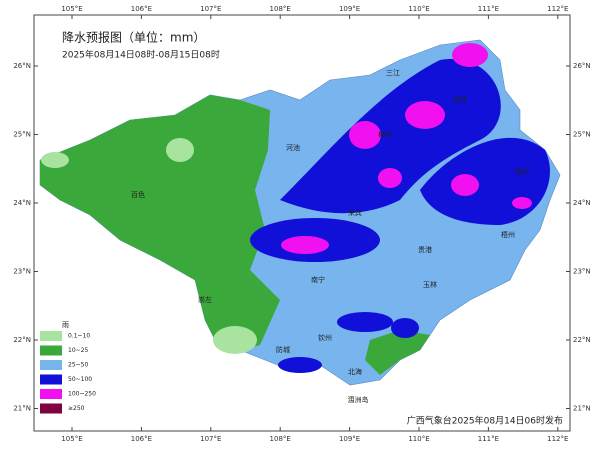 Image resolution: width=600 pixels, height=449 pixels. What do you see at coordinates (485, 421) in the screenshot?
I see `footer: 广西气象台2025年08月14日06时发布` at bounding box center [485, 421].